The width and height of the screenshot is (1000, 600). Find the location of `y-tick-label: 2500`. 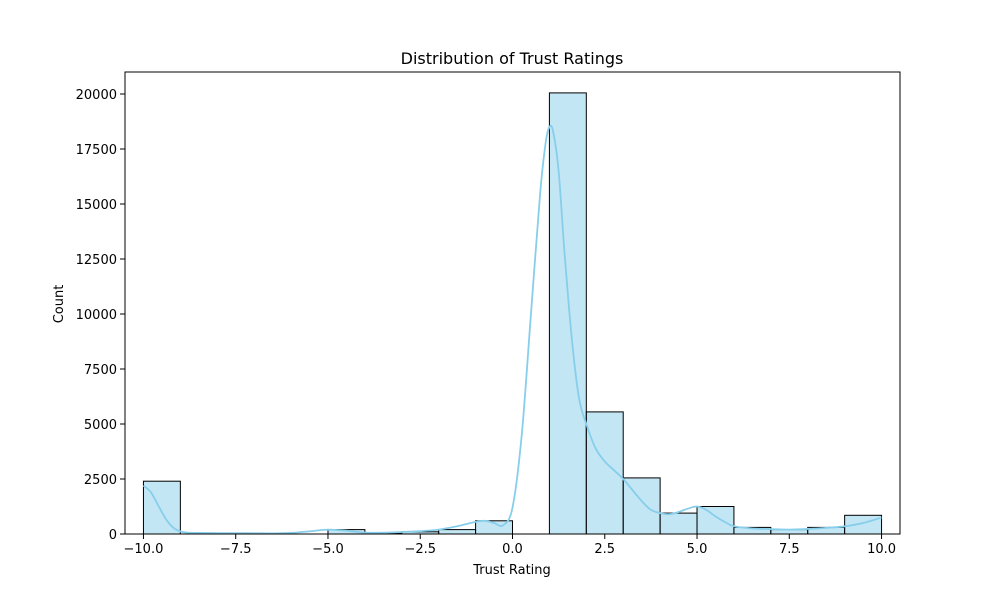

y-tick-label: 2500 is located at coordinates (100, 480).